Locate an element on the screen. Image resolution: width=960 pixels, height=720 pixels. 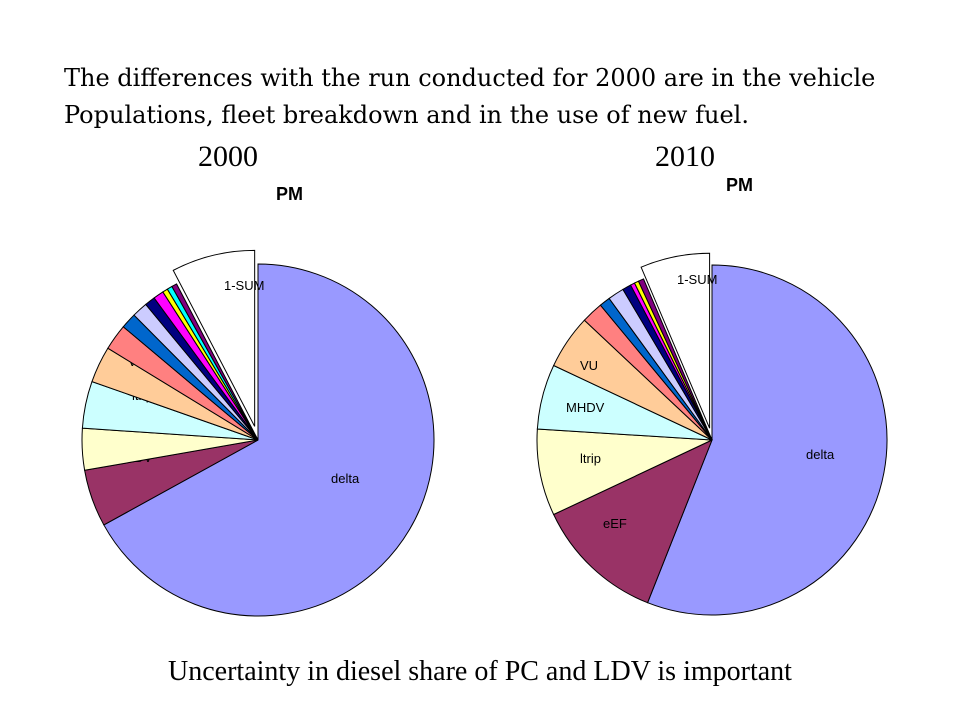
pie-slice-delta is located at coordinates (767, 440).